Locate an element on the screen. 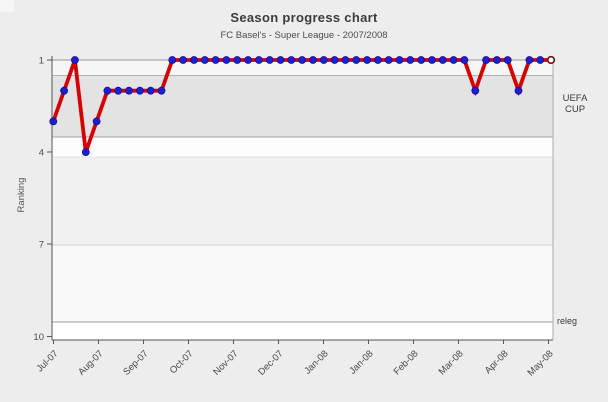  uefa-cup-band is located at coordinates (302, 106).